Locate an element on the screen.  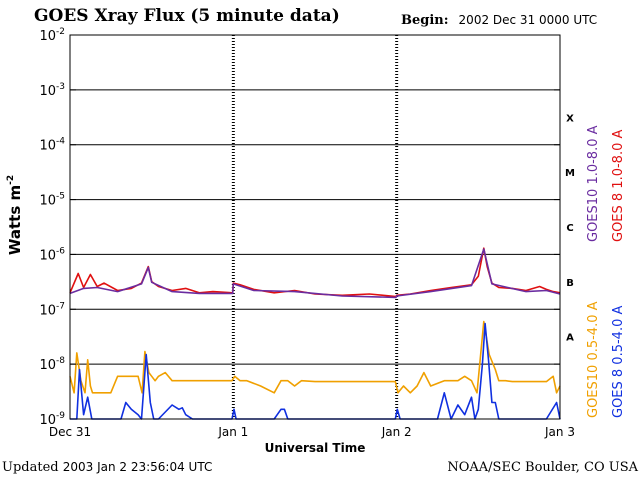
legend-goes8-short: GOES 8 0.5-4.0 A is located at coordinates (618, 362).